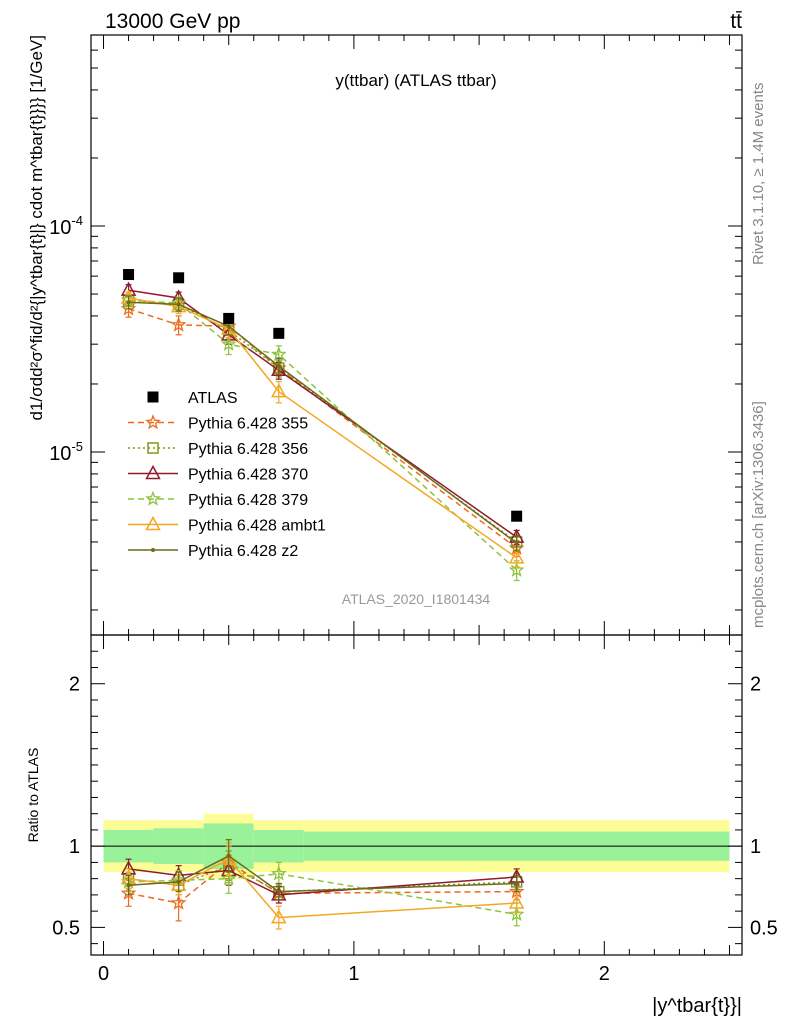 This screenshot has width=786, height=1024. I want to click on rivet-label: Rivet 3.1.10, ≥ 1.4M events, so click(758, 174).